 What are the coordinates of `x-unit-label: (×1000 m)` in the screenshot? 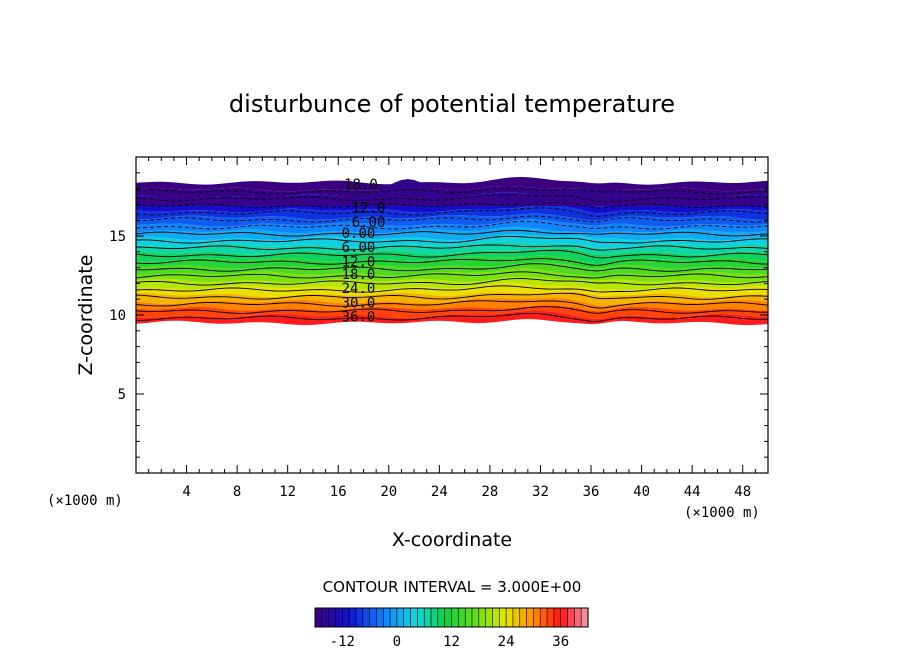 It's located at (722, 513).